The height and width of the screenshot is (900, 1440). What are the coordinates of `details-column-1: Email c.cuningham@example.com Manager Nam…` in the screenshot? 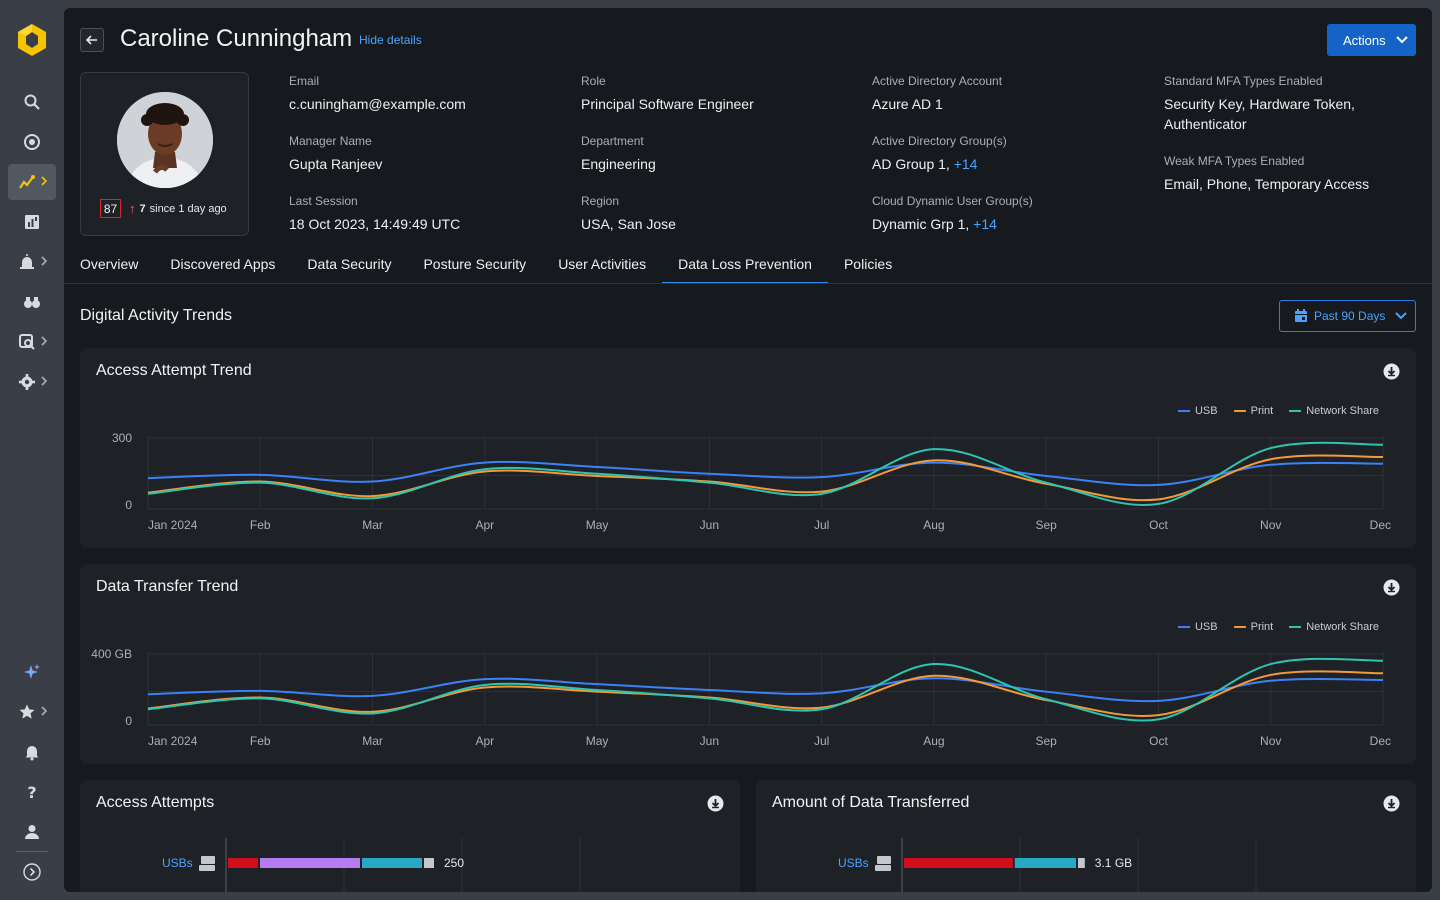 It's located at (429, 162).